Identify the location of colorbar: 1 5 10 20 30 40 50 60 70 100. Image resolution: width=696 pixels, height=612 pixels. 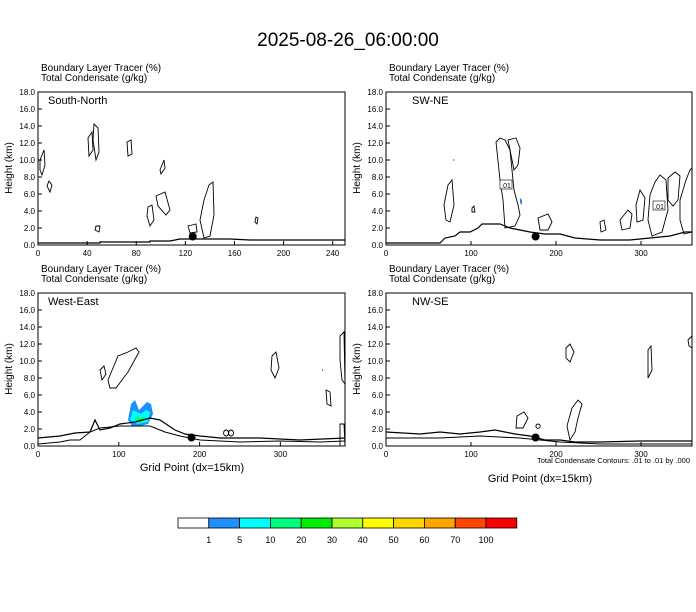
(347, 531).